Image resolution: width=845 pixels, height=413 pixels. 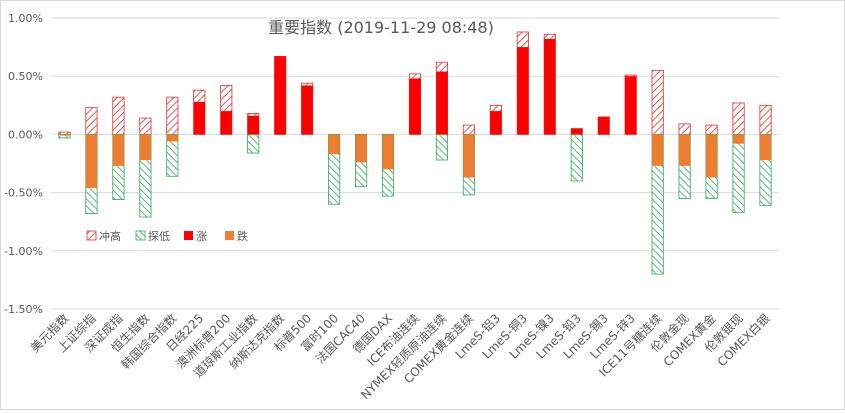 I want to click on bar-冲高-24, so click(x=711, y=129).